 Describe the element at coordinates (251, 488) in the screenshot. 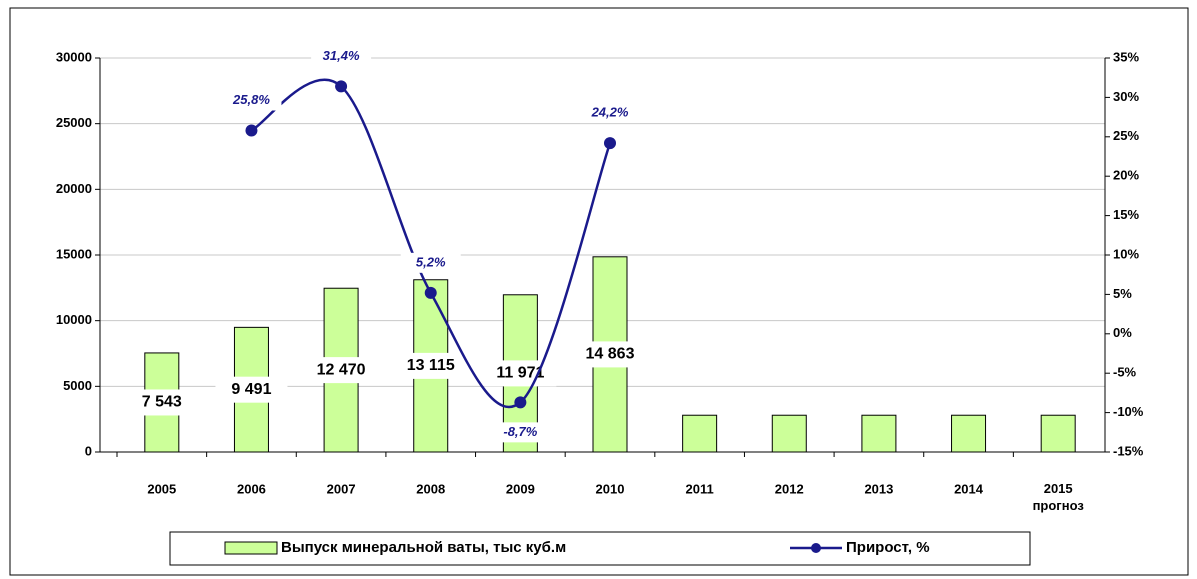

I see `x-tick-label: 2006` at that location.